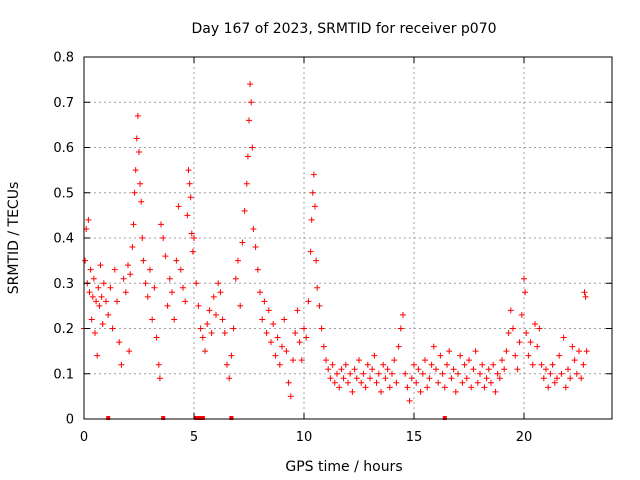  Describe the element at coordinates (276, 418) in the screenshot. I see `rug-markers` at that location.